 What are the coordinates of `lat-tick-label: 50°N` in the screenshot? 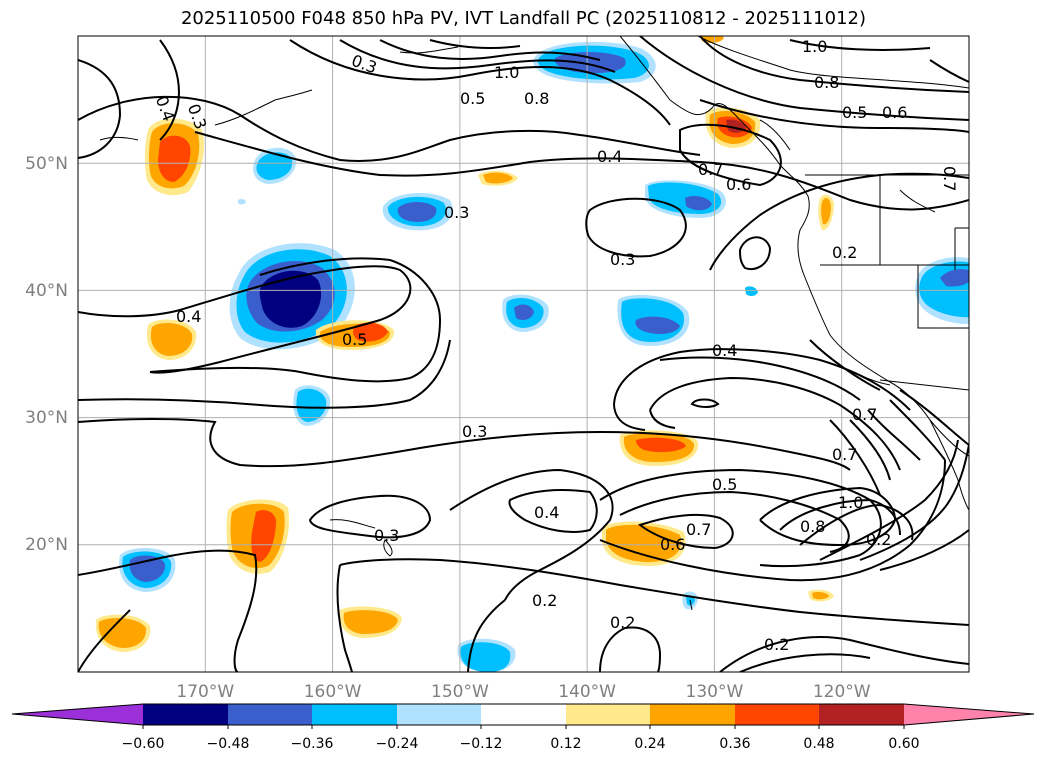 It's located at (46, 164).